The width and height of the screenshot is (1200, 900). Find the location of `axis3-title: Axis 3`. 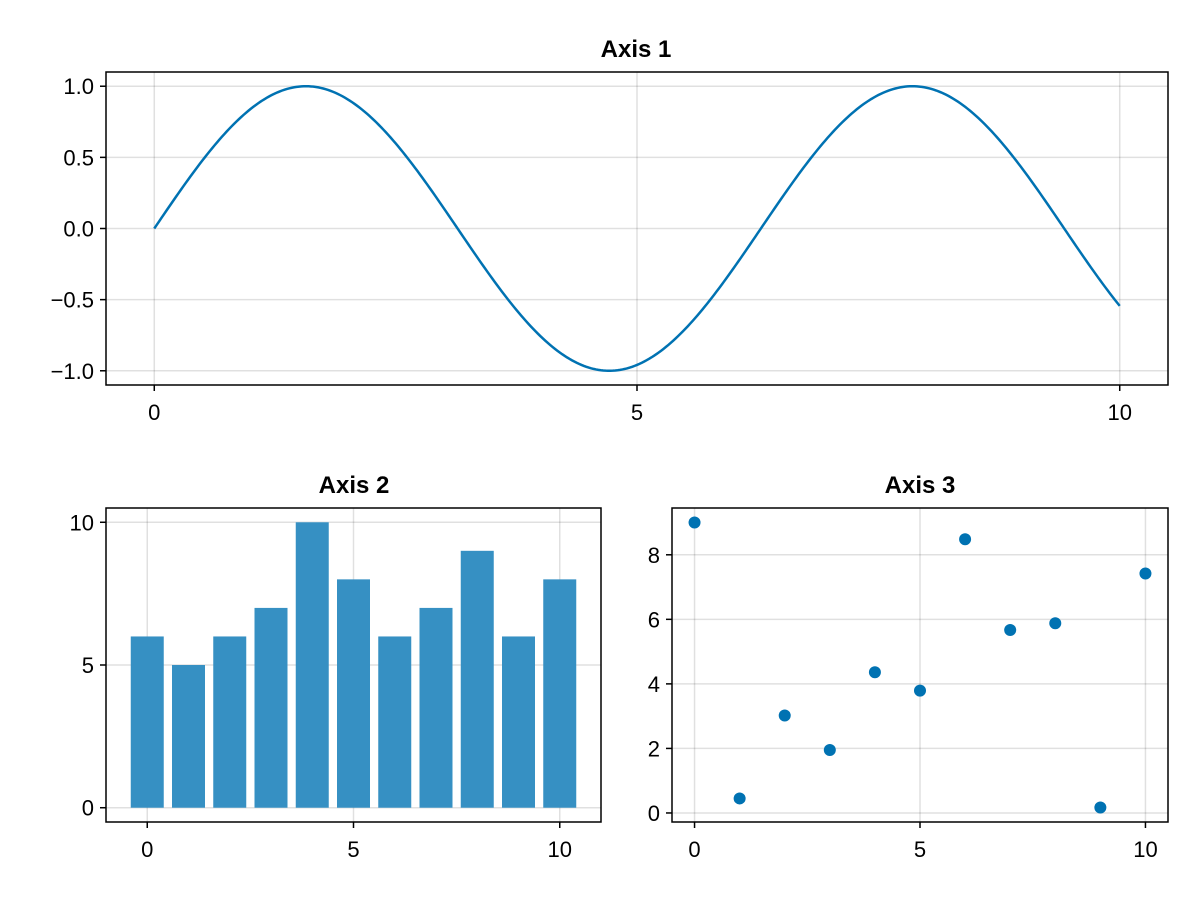

axis3-title: Axis 3 is located at coordinates (920, 485).